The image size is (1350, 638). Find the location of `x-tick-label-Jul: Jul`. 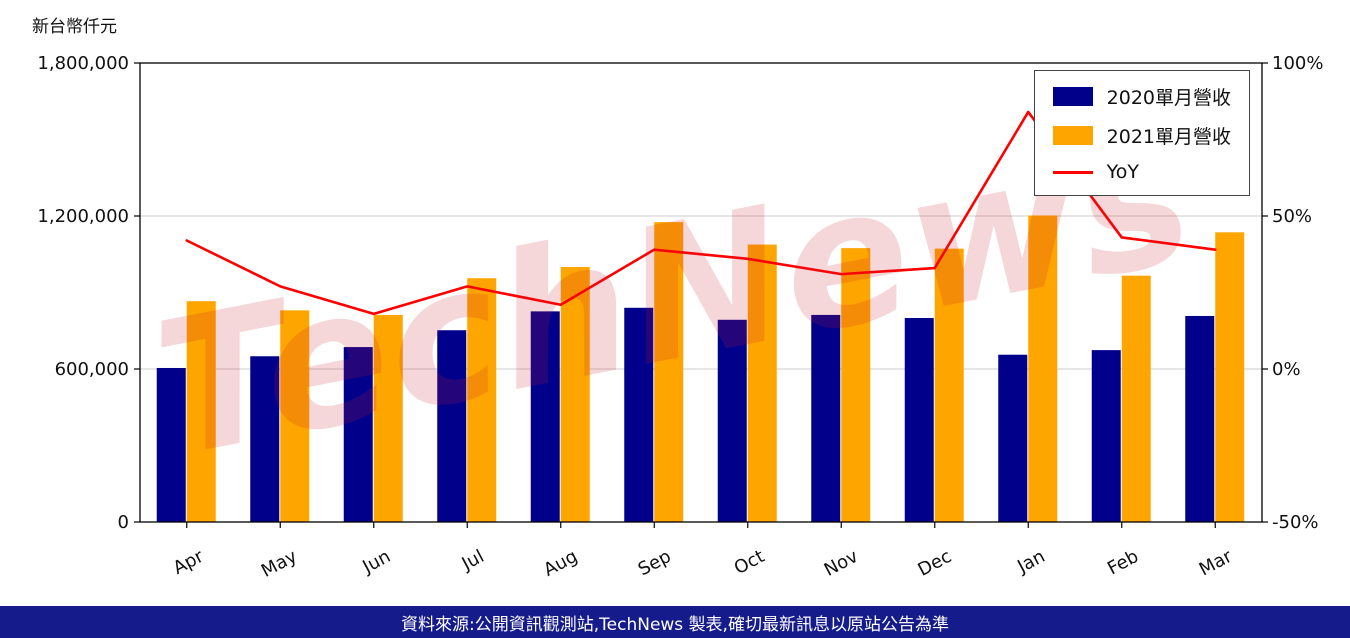

x-tick-label-Jul: Jul is located at coordinates (473, 560).